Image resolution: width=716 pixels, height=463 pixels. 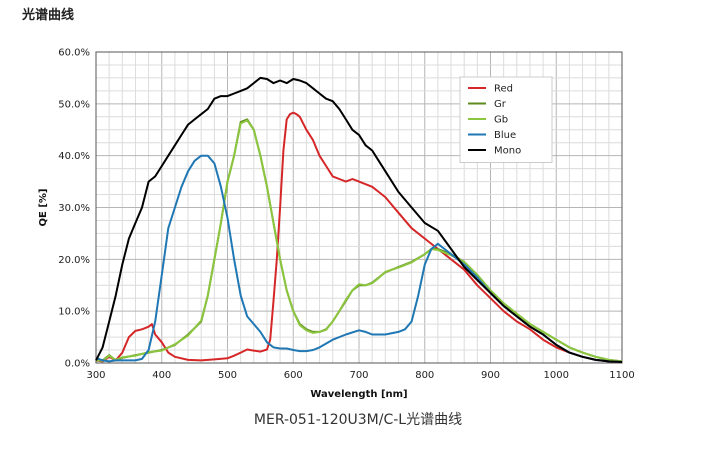 I want to click on y-tick-label: 20.0%, so click(x=74, y=260).